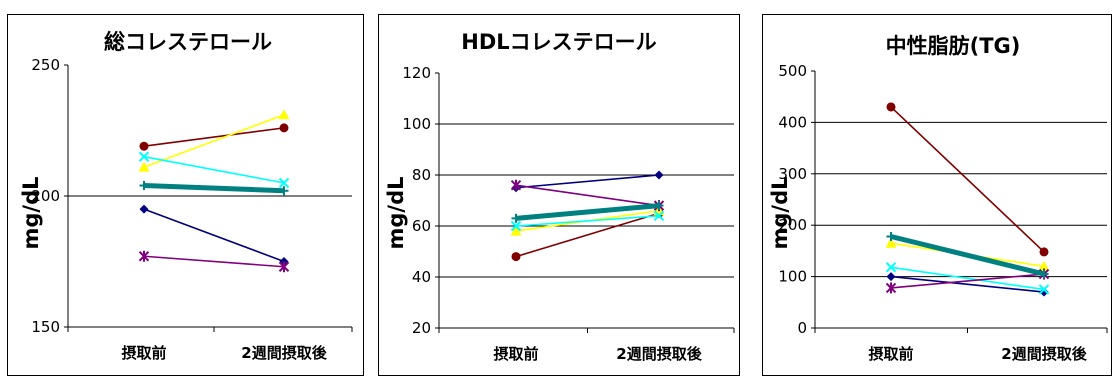  I want to click on y-tick-label: 60, so click(421, 226).